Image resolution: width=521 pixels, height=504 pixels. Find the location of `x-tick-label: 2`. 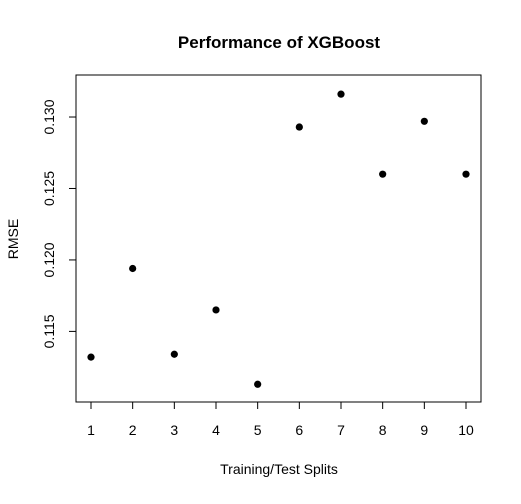

x-tick-label: 2 is located at coordinates (133, 430).